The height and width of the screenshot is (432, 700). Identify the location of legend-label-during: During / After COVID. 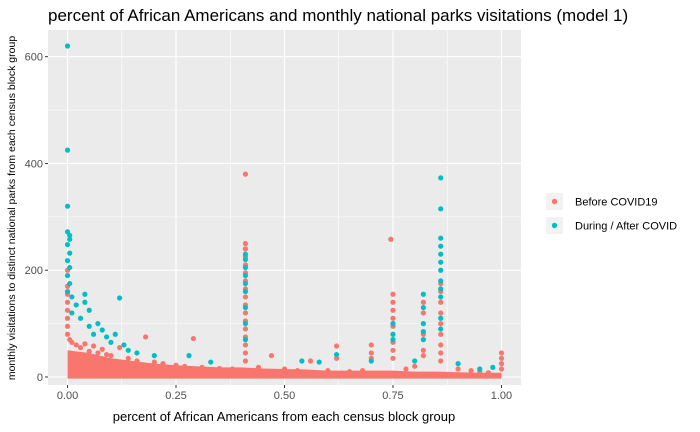
(626, 227).